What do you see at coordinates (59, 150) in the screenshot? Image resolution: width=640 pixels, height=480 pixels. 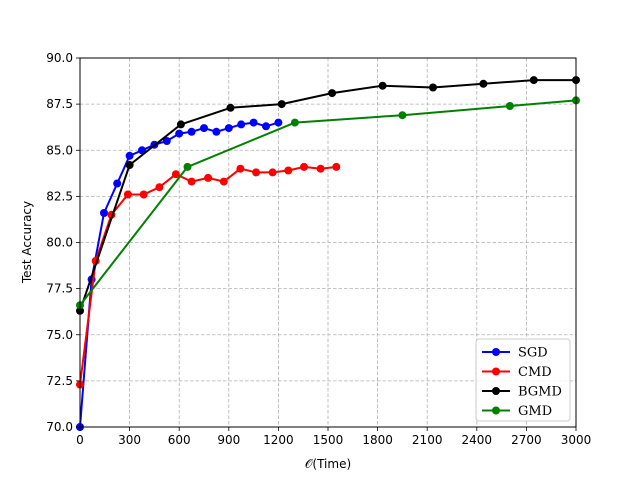 I see `y-tick-label: 85.0` at bounding box center [59, 150].